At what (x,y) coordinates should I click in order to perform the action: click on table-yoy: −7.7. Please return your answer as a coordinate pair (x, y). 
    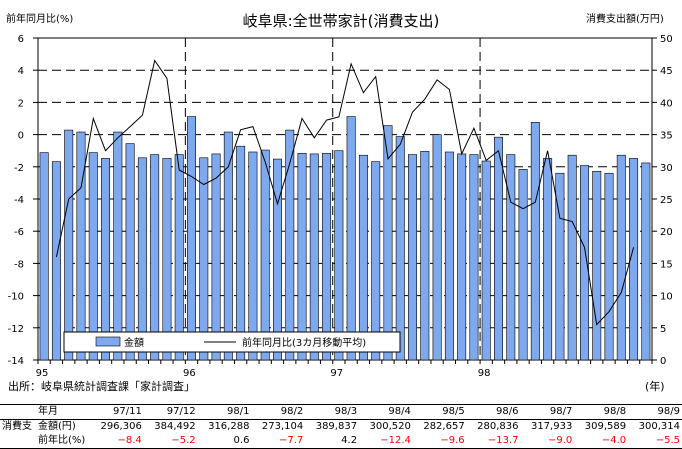
    Looking at the image, I should click on (278, 441).